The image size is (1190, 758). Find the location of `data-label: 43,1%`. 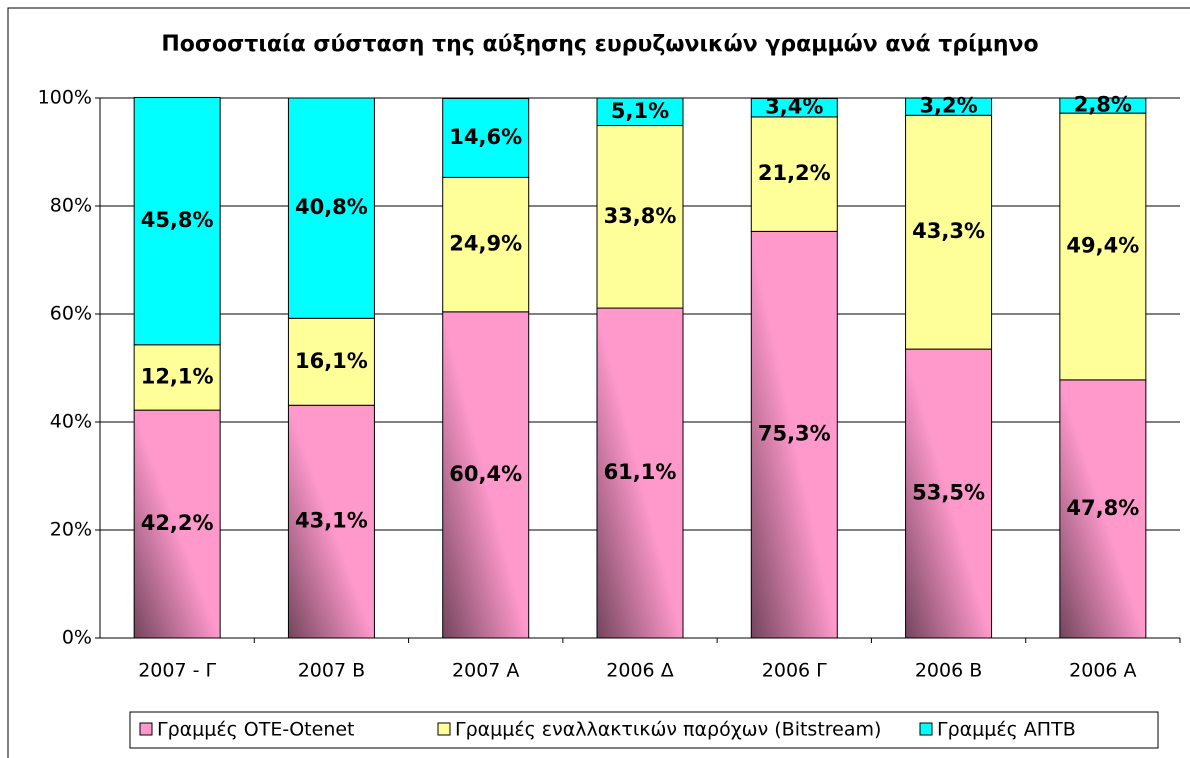

data-label: 43,1% is located at coordinates (331, 521).